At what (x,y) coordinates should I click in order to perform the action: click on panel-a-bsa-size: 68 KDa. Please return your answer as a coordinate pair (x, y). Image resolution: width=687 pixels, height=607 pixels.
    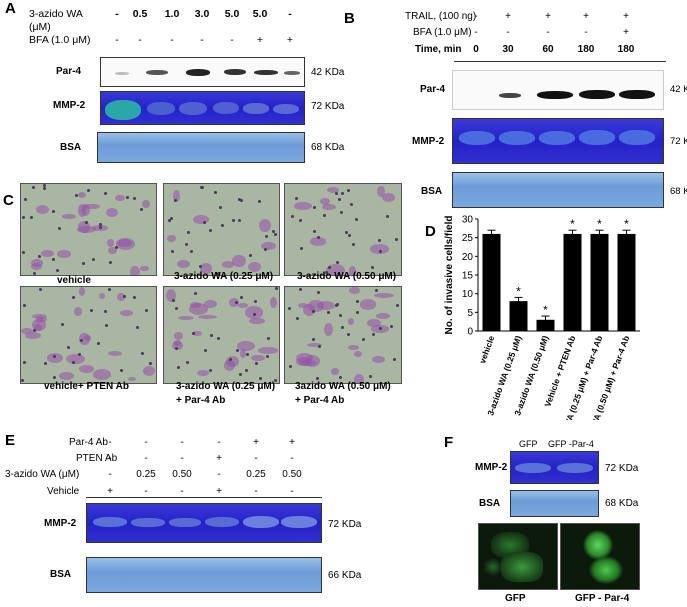
    Looking at the image, I should click on (328, 147).